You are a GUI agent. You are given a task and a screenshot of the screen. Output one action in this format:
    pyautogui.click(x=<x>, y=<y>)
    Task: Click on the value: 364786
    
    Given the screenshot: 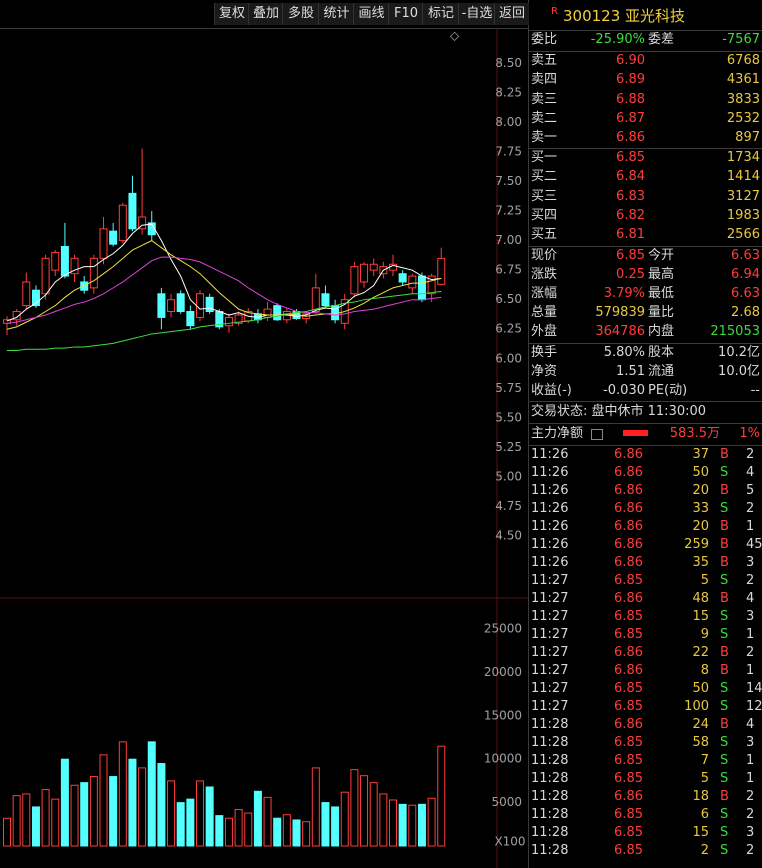 What is the action you would take?
    pyautogui.click(x=620, y=331)
    